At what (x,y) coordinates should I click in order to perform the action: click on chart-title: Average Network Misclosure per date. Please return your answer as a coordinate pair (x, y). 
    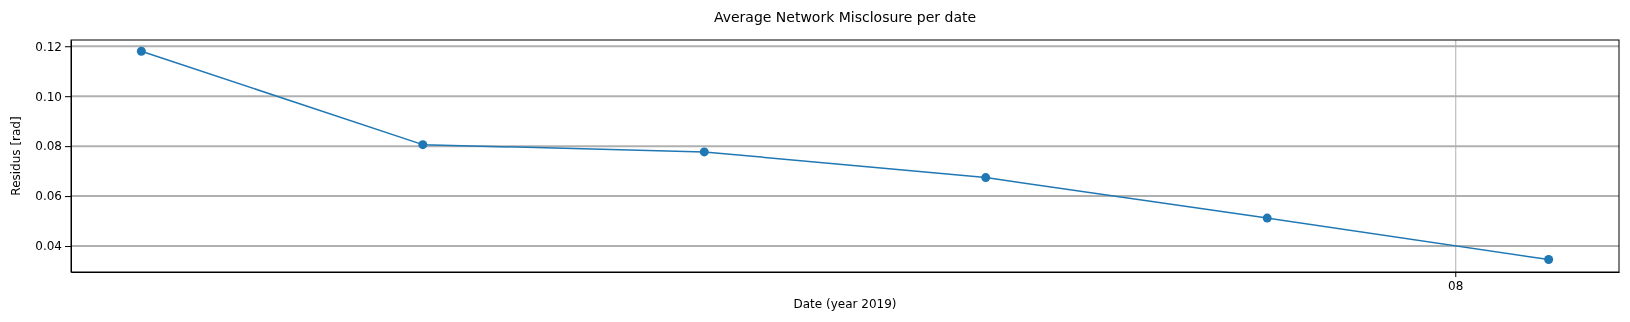
    Looking at the image, I should click on (845, 17).